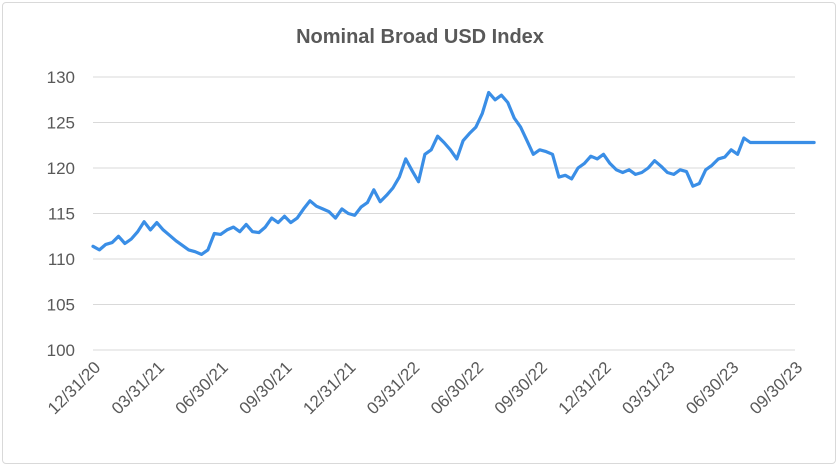 The width and height of the screenshot is (840, 468). I want to click on x-tick-label: 06/30/22, so click(457, 388).